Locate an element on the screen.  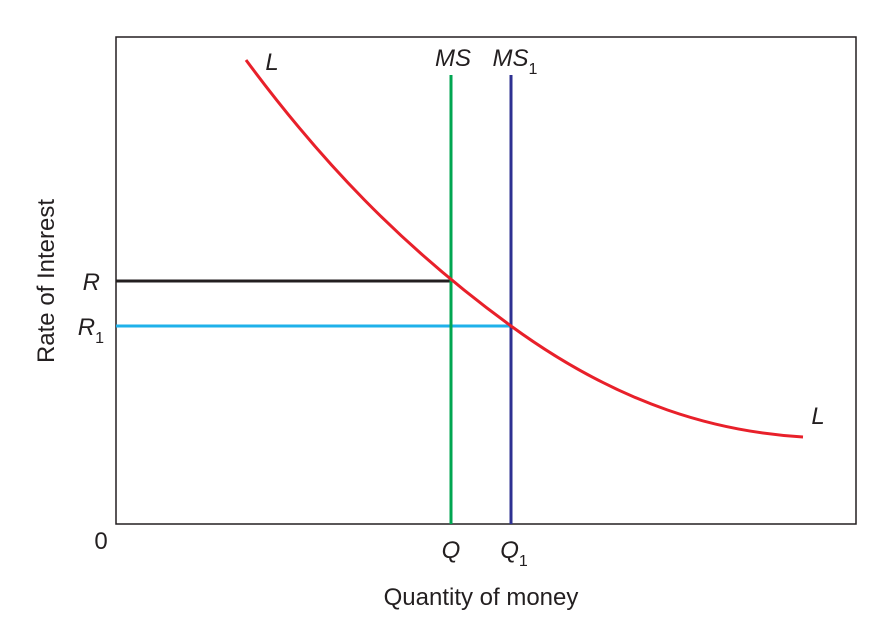
y-axis-title: Rate of Interest is located at coordinates (46, 281).